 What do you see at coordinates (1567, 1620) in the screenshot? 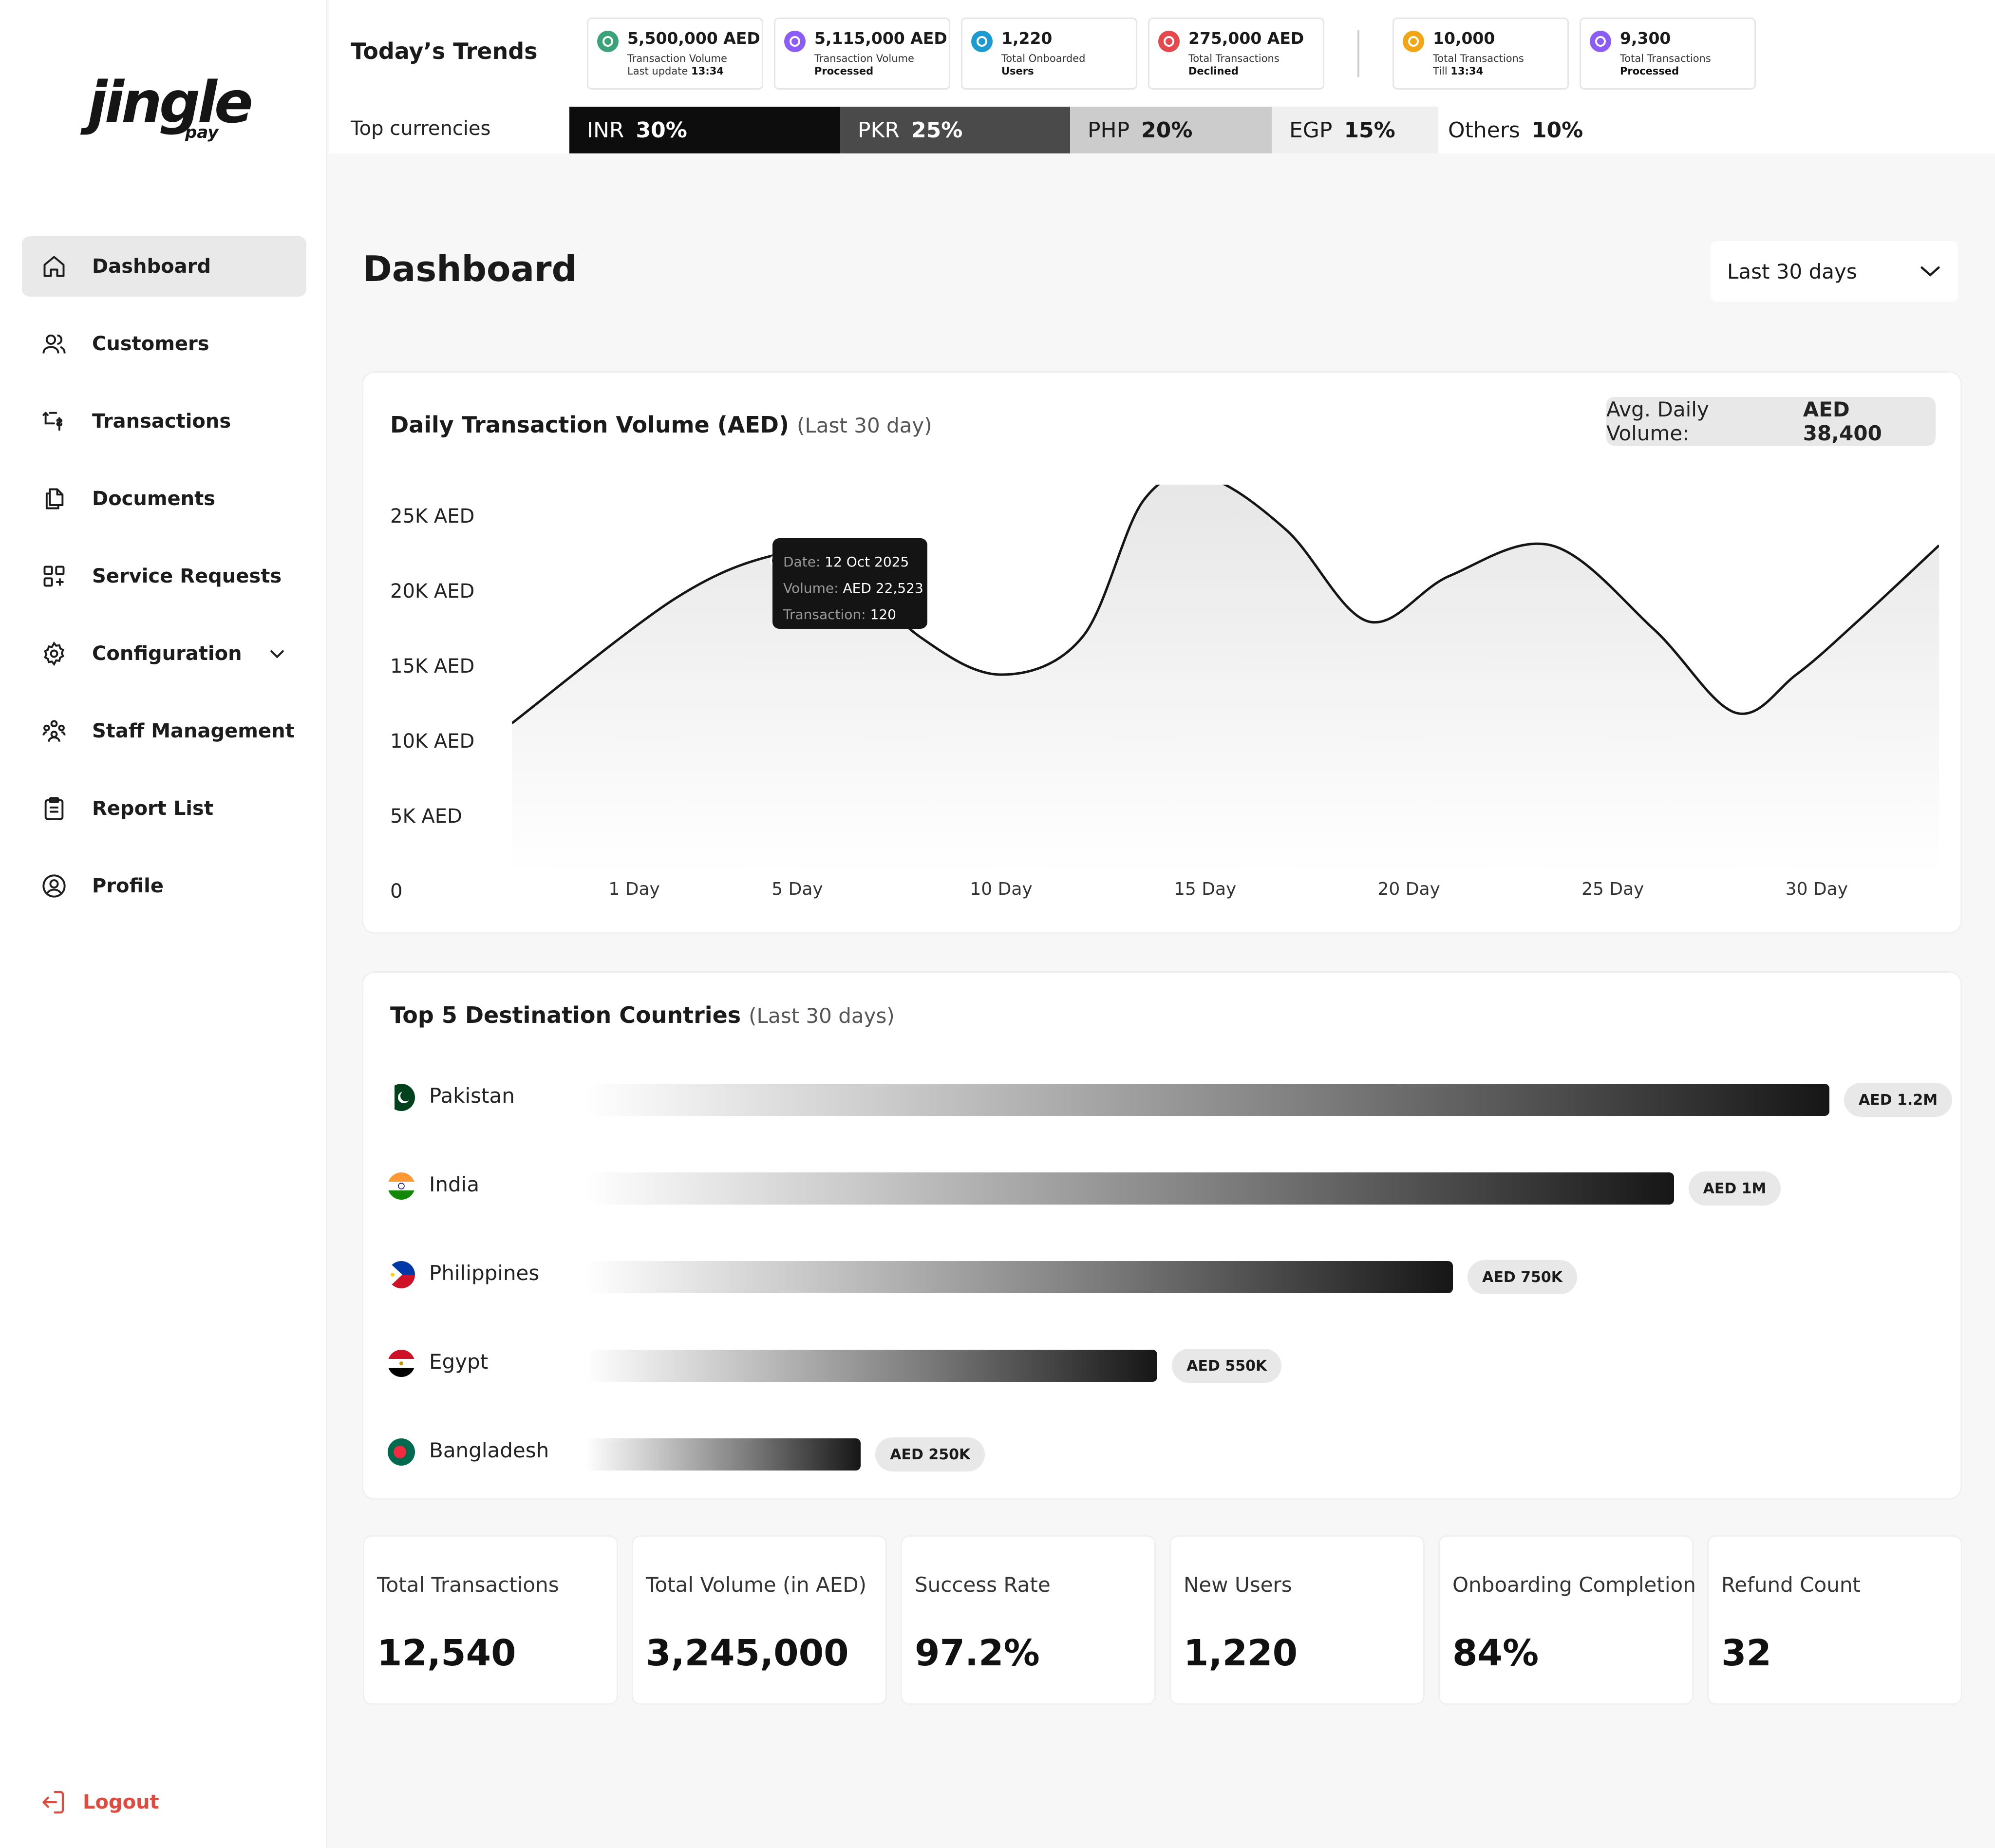
I see `stat-card-onboarding-completion: Onboarding Completion 84%` at bounding box center [1567, 1620].